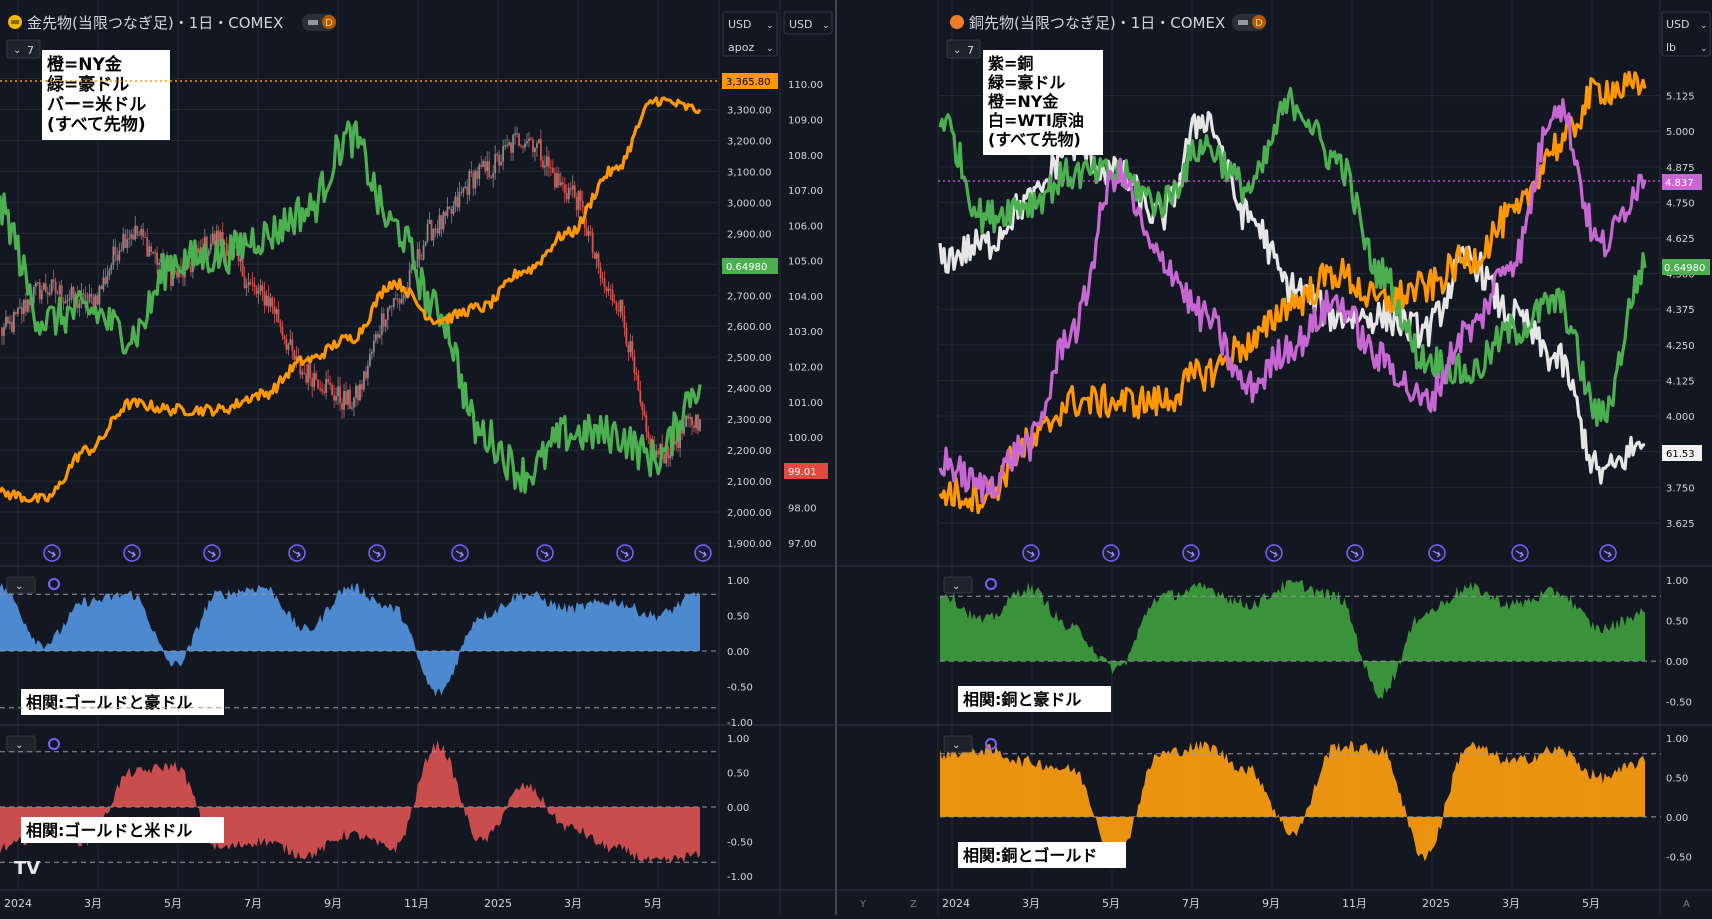  Describe the element at coordinates (963, 49) in the screenshot. I see `right-collapse-button` at that location.